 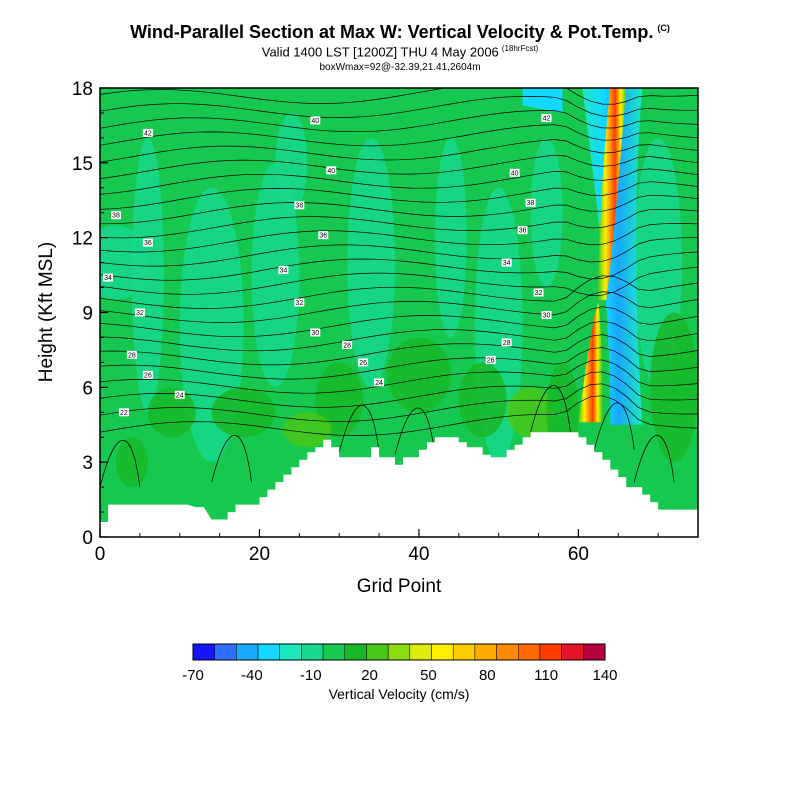 I want to click on chart-subtitle-text: Valid 1400 LST [1200Z] THU 4 May 2006, so click(x=380, y=52).